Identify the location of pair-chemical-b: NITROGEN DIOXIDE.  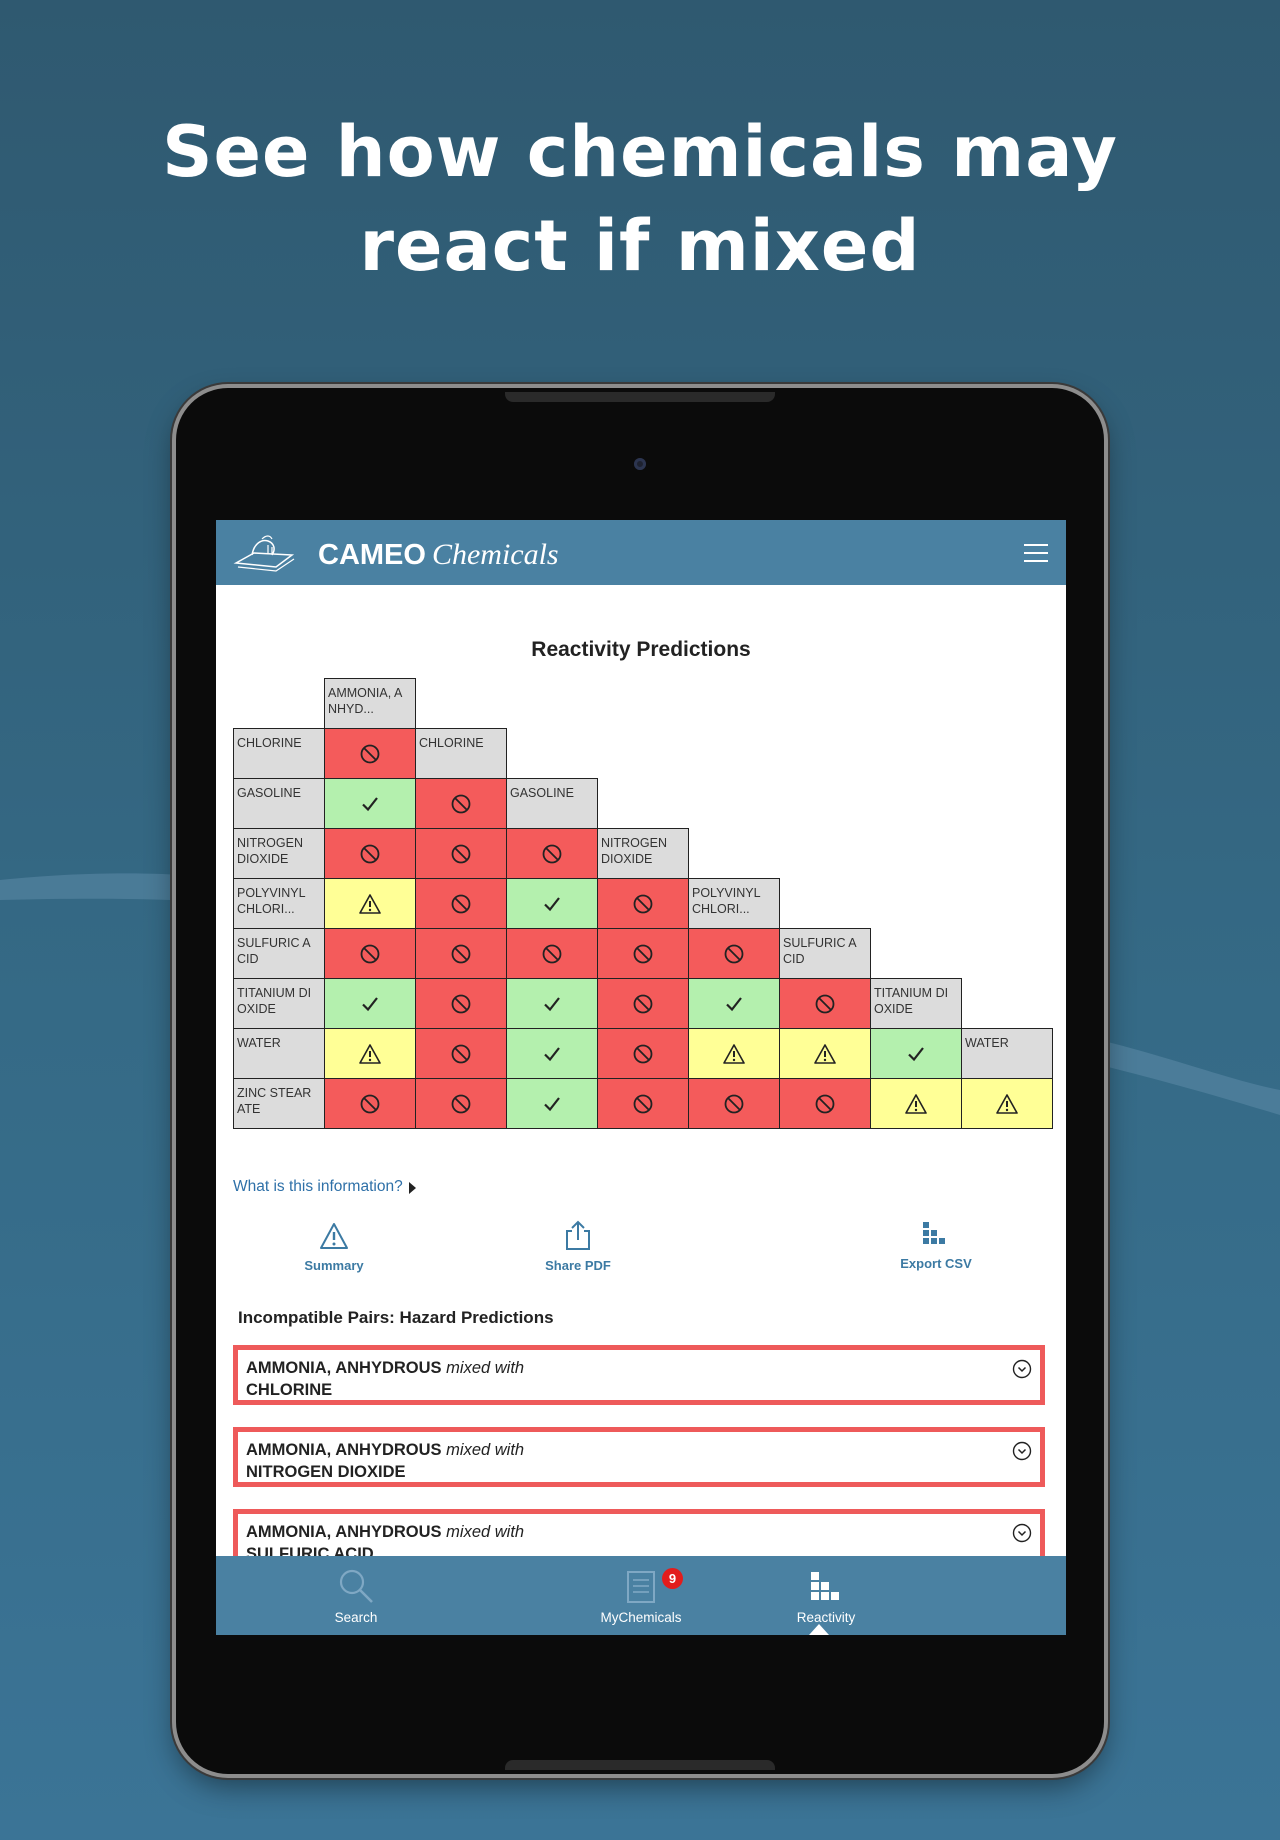
(326, 1472).